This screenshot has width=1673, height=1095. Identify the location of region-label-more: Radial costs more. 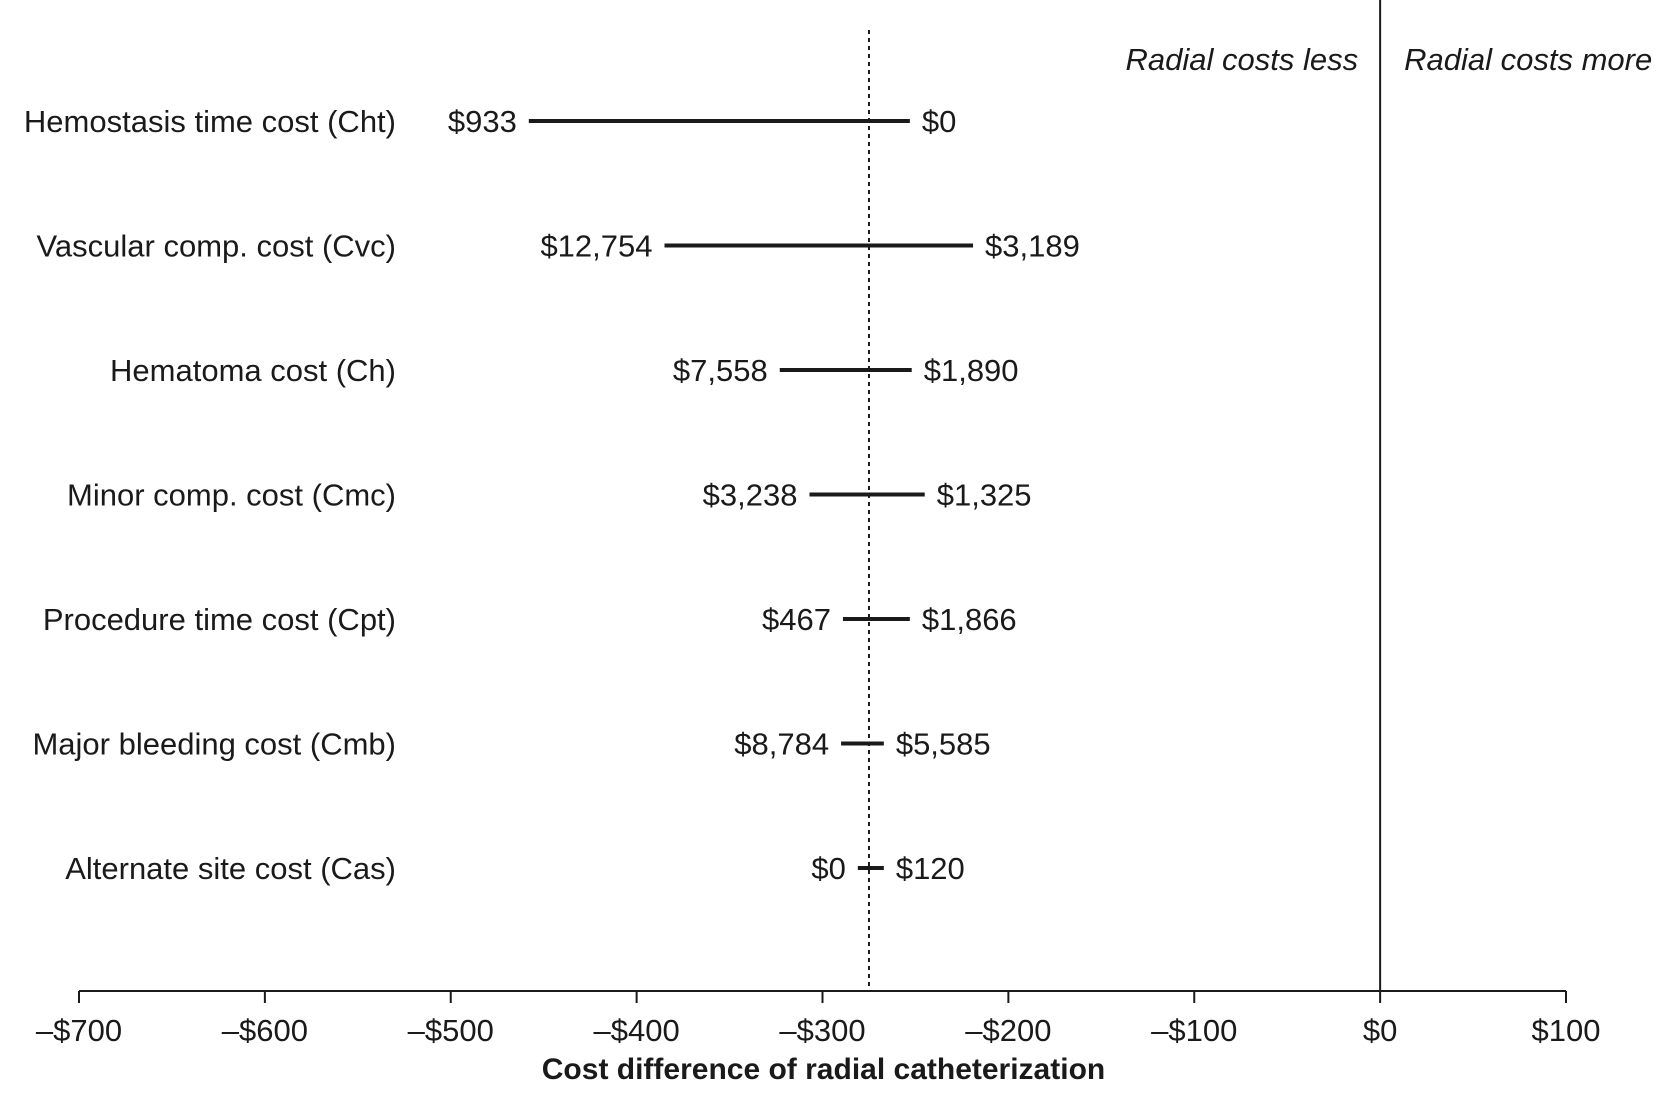
(1528, 59).